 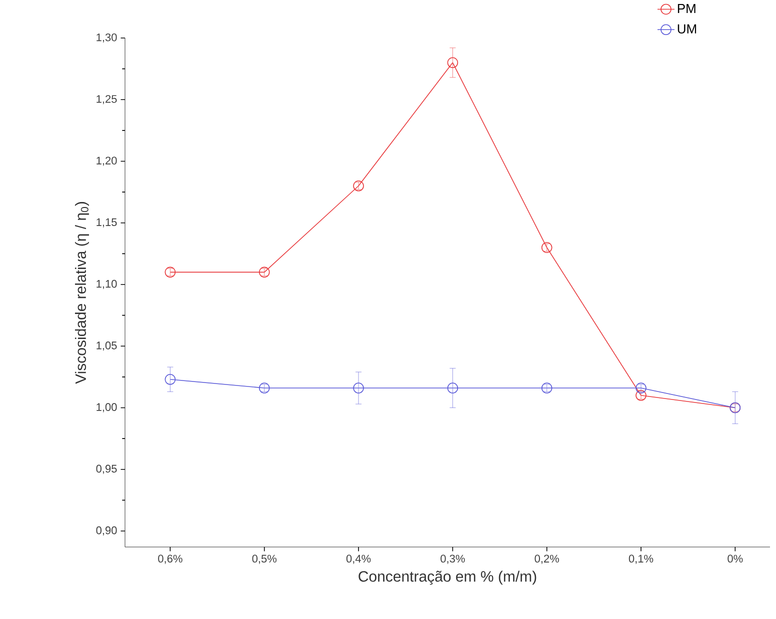 I want to click on y-axis-title: Viscosidade relativa (η / η$_{0}$), so click(x=82, y=293).